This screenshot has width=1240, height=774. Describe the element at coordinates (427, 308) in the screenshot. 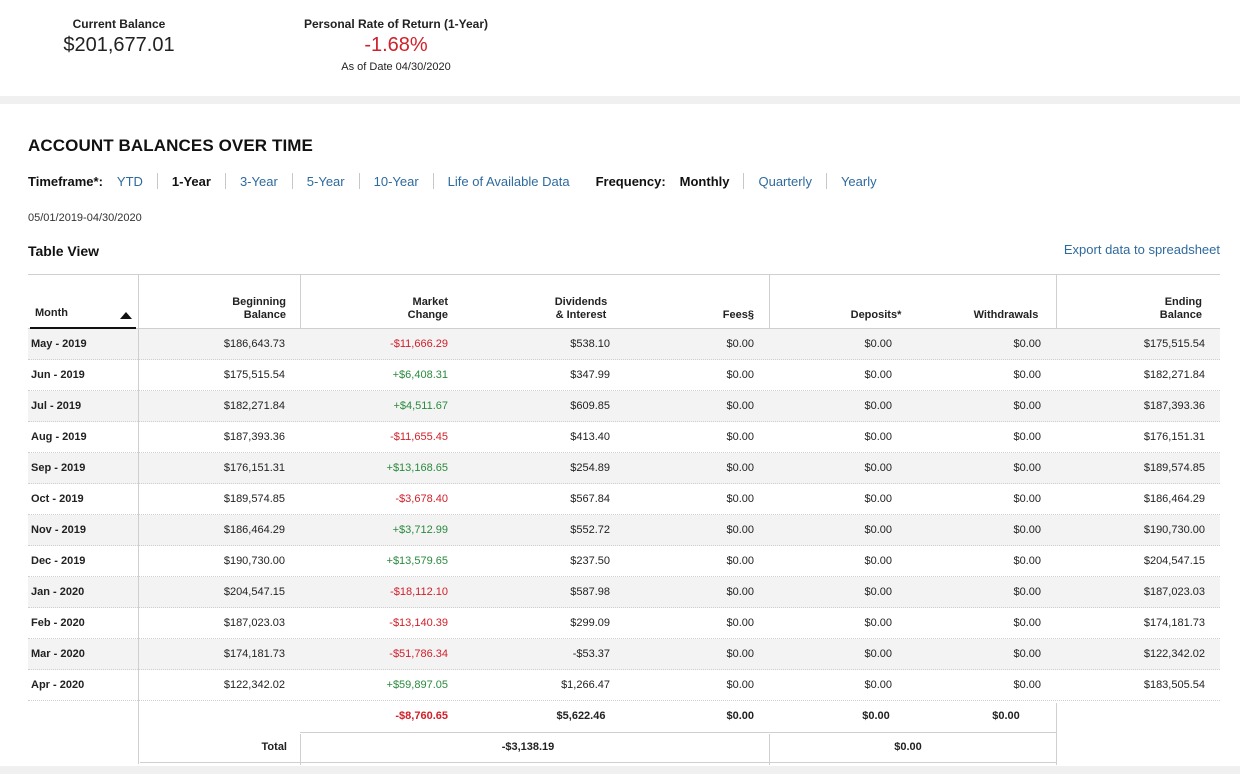

I see `market-change-header: Market Change` at that location.